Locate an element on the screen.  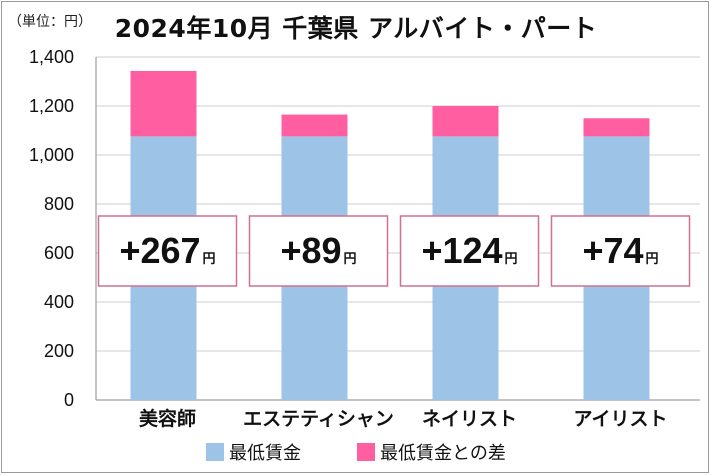
difference-label: +267 円 is located at coordinates (167, 250).